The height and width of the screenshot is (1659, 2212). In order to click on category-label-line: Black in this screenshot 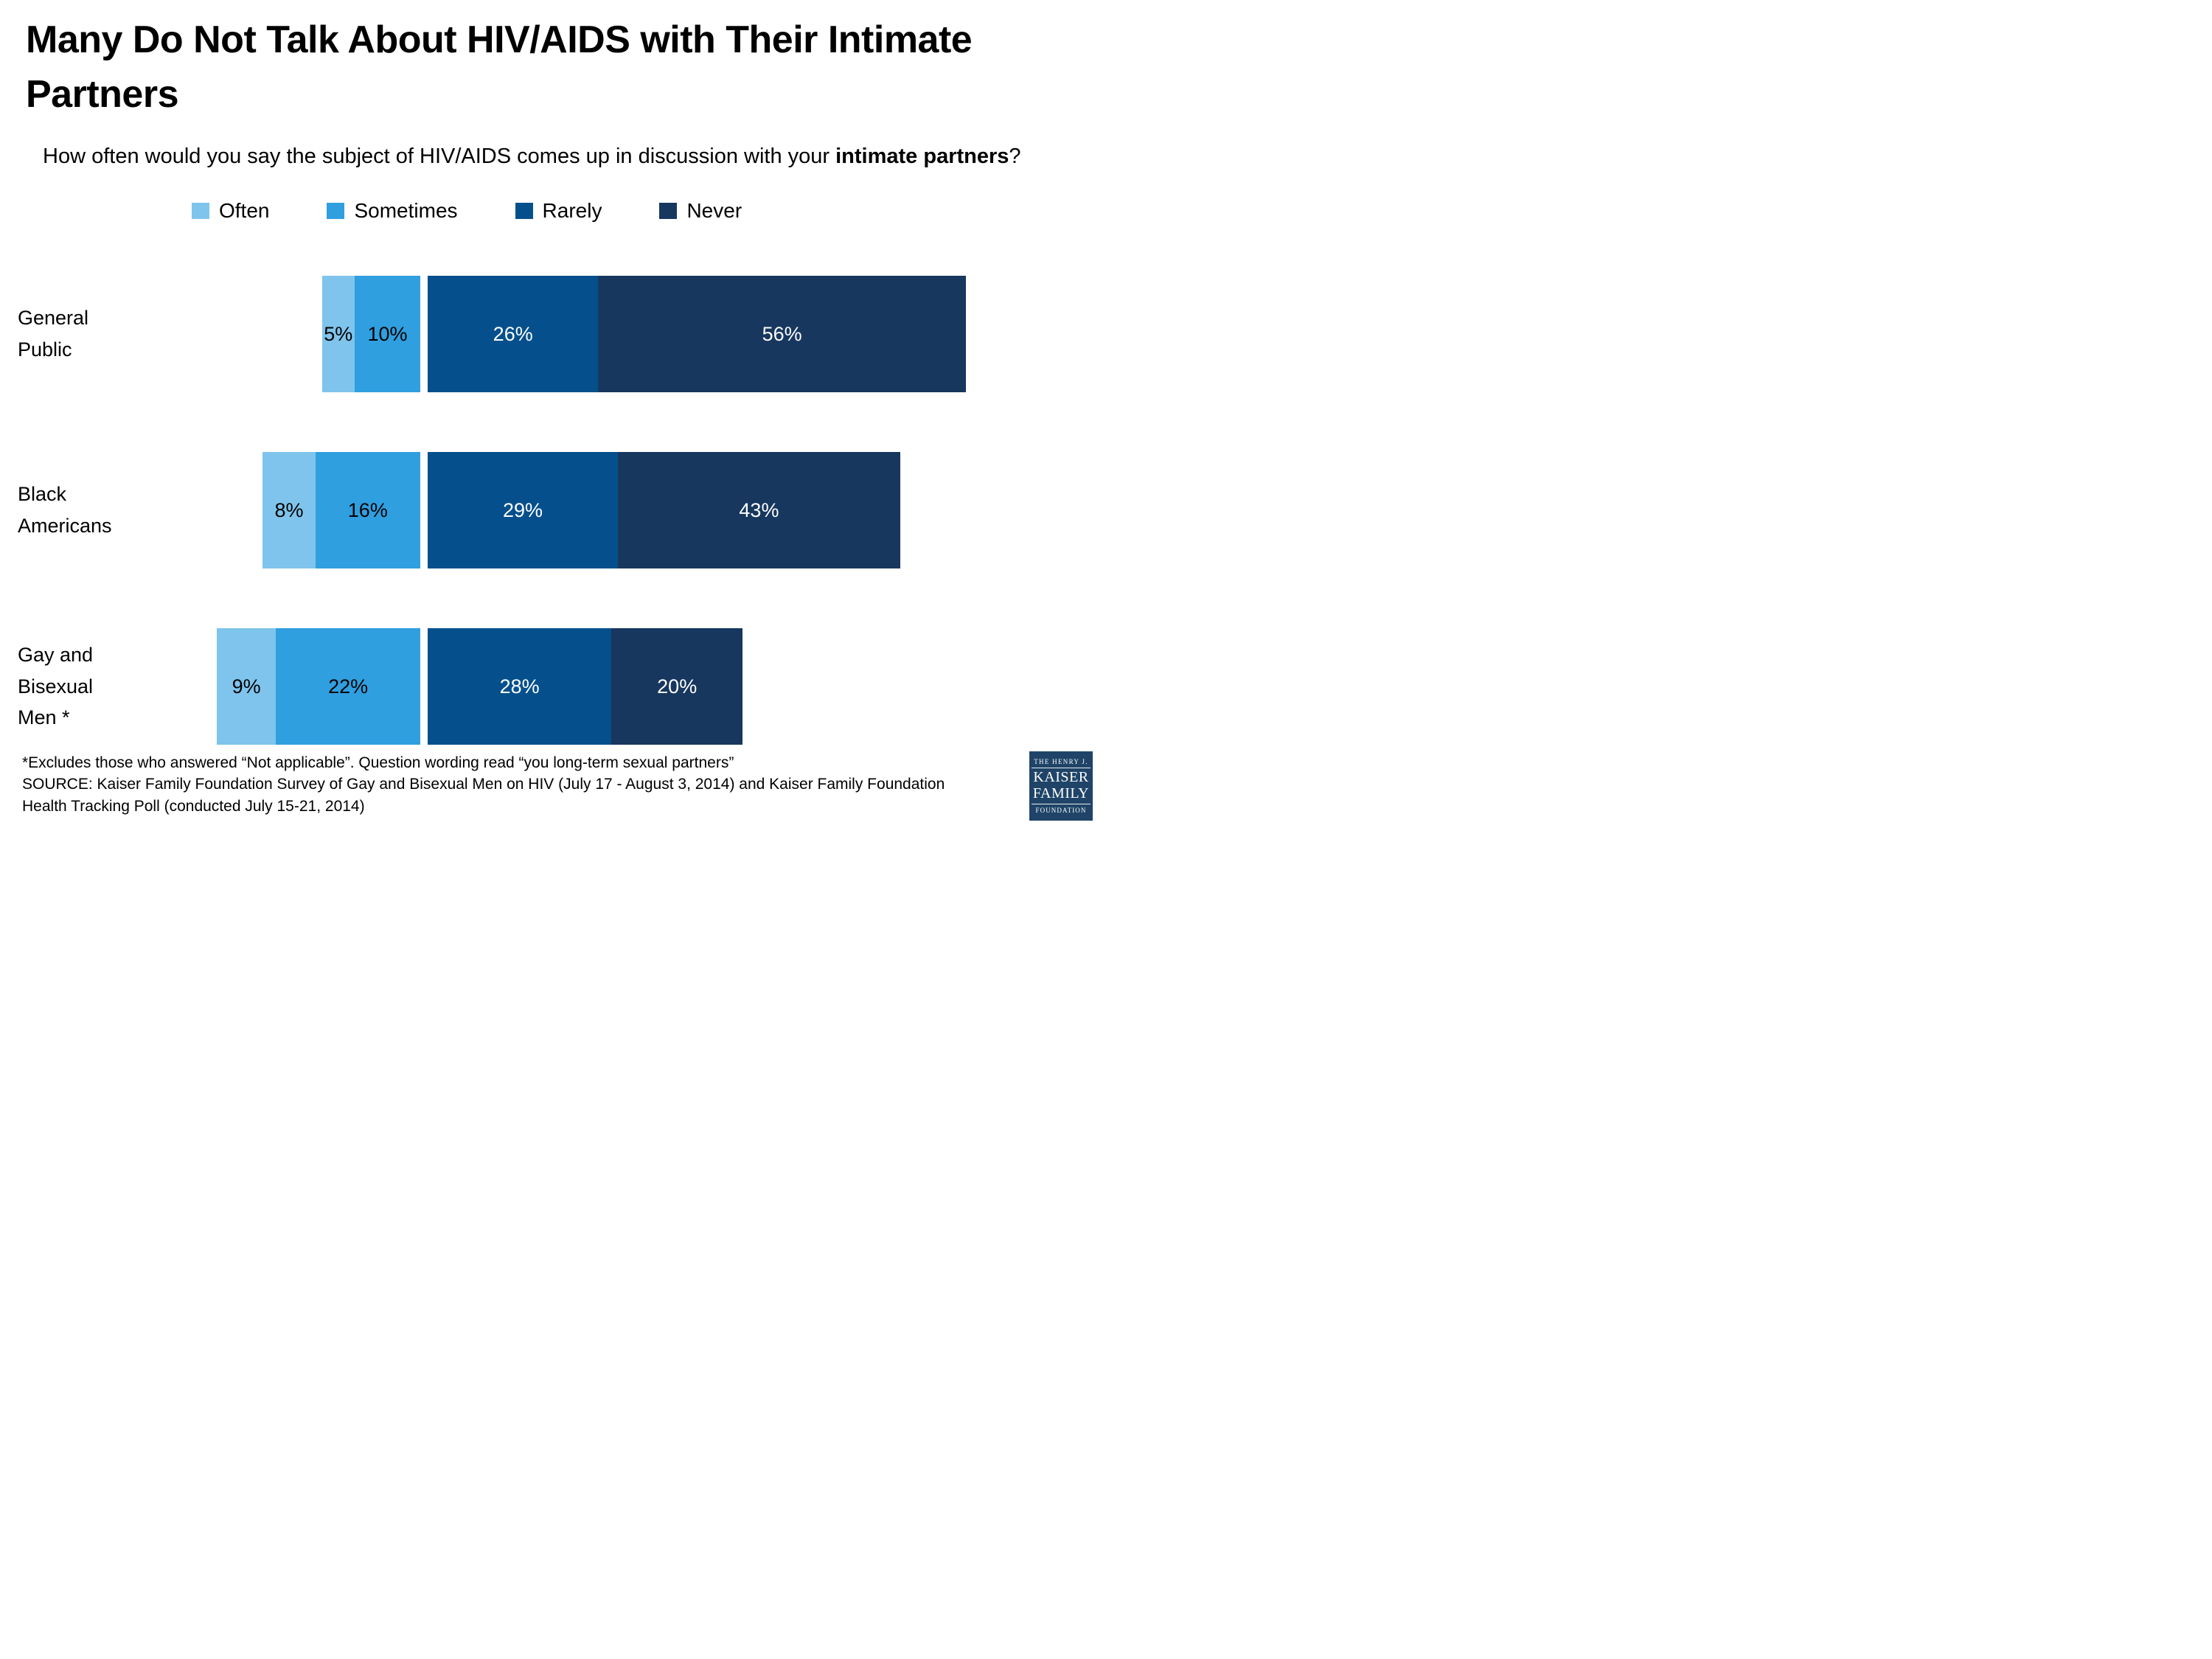, I will do `click(42, 494)`.